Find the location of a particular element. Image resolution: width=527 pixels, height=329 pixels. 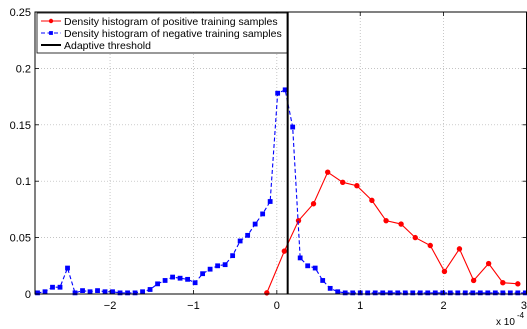

x-axis-multiplier-exponent: -4 is located at coordinates (521, 315).